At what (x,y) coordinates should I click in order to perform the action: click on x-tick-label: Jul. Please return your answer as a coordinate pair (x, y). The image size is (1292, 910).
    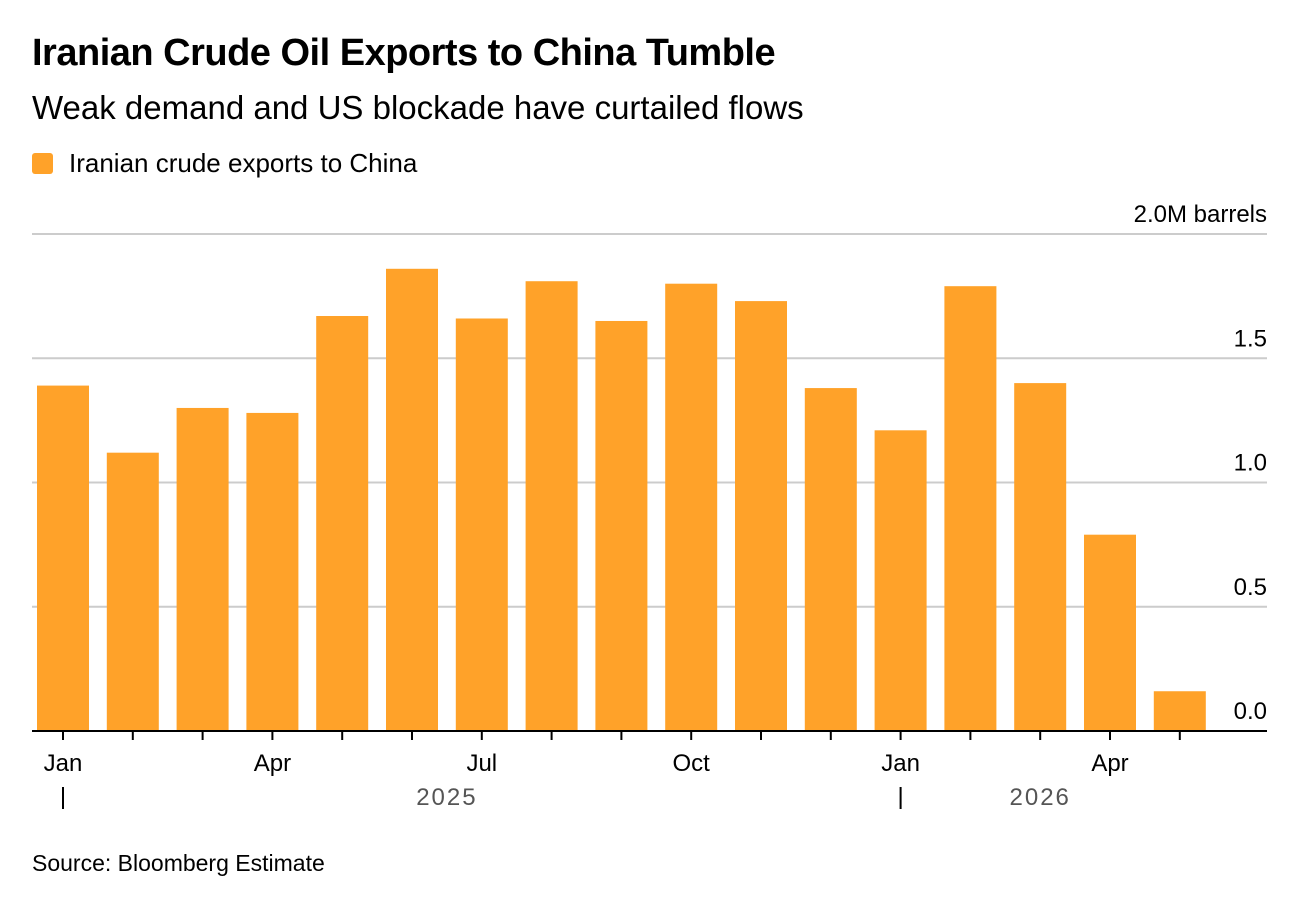
    Looking at the image, I should click on (481, 763).